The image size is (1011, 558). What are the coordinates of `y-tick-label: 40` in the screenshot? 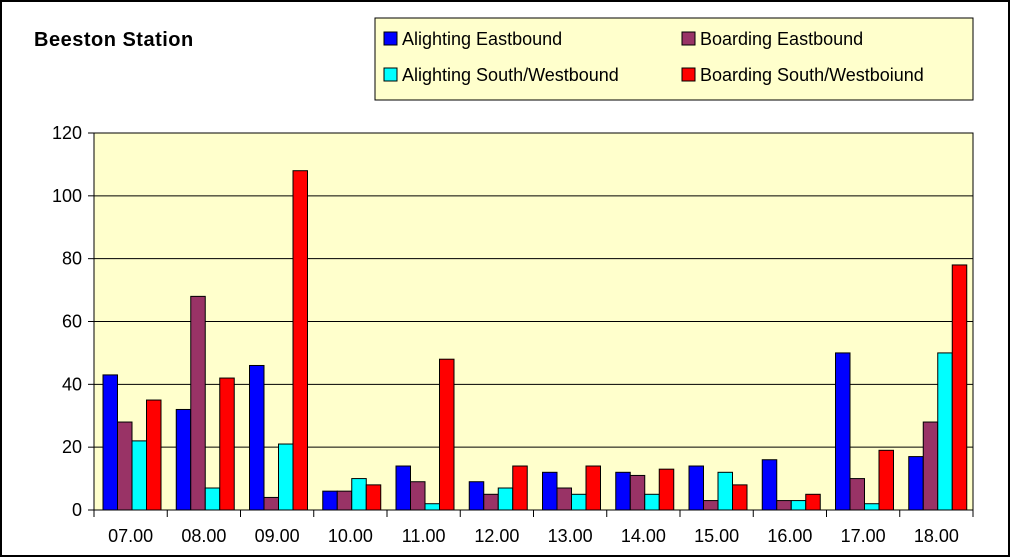 It's located at (72, 384).